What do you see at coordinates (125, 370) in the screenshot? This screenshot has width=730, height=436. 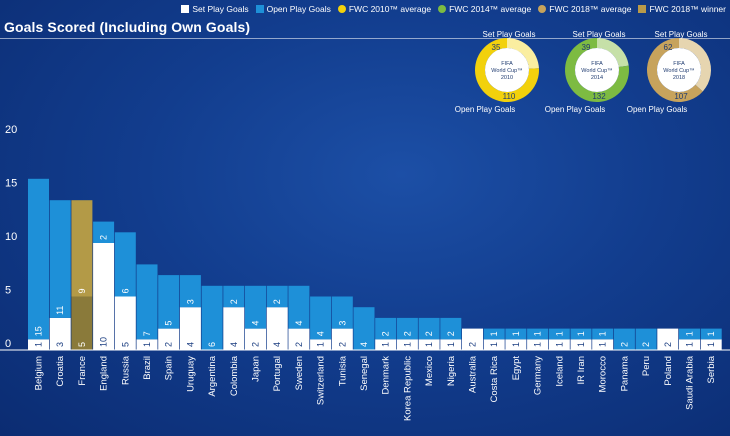 I see `x-category-label: Russia` at bounding box center [125, 370].